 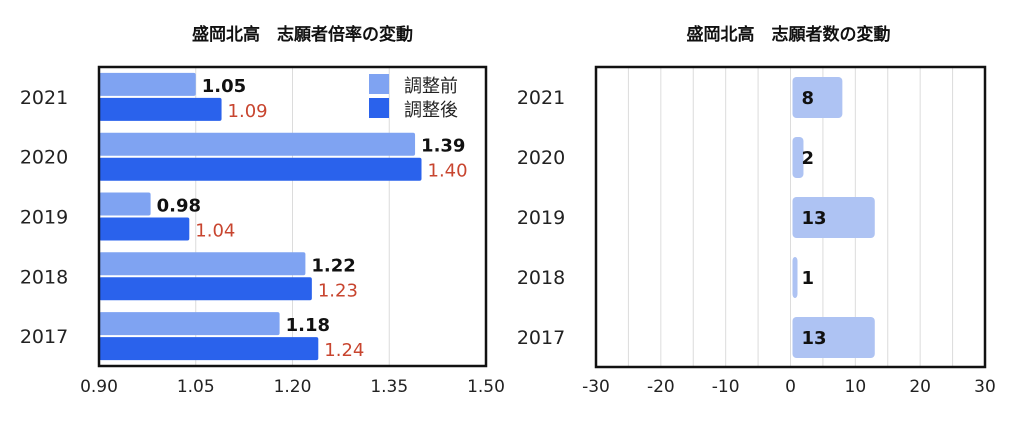 What do you see at coordinates (293, 387) in the screenshot?
I see `x-tick-label: 1.20` at bounding box center [293, 387].